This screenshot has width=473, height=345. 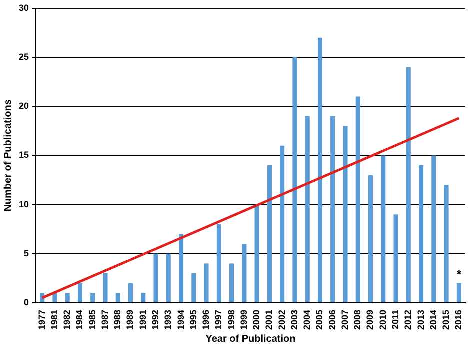 I want to click on x-tick-label: 2005, so click(x=319, y=320).